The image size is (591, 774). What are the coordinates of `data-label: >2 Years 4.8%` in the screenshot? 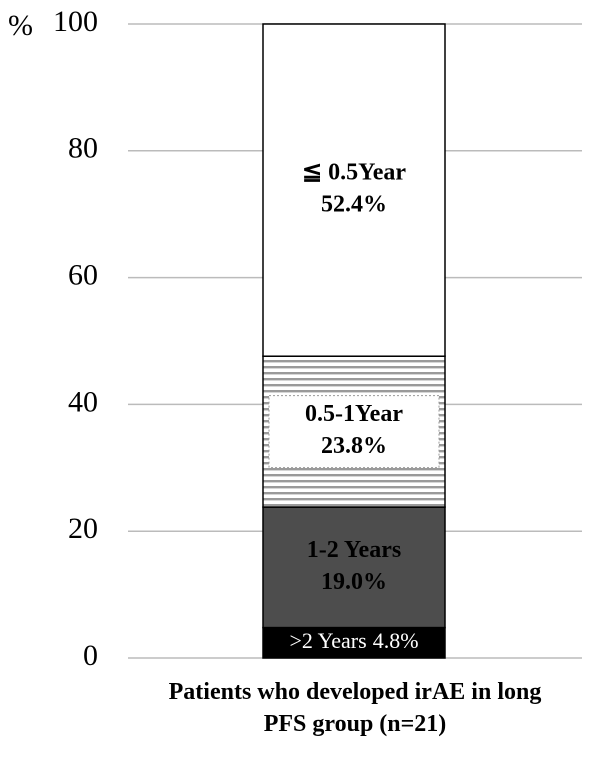 It's located at (353, 640).